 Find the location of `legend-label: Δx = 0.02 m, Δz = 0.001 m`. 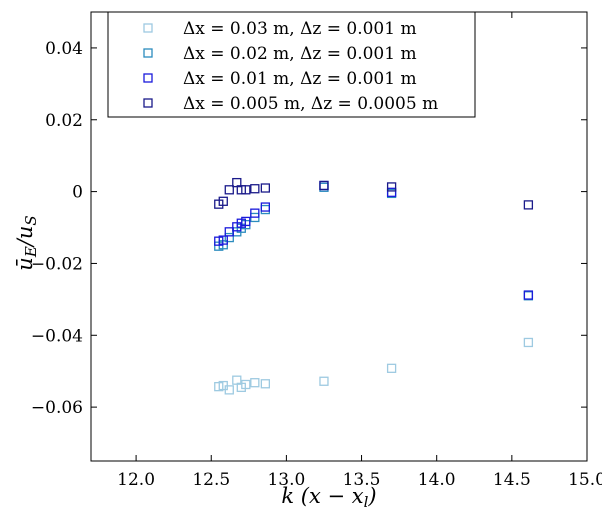

legend-label: Δx = 0.02 m, Δz = 0.001 m is located at coordinates (300, 54).